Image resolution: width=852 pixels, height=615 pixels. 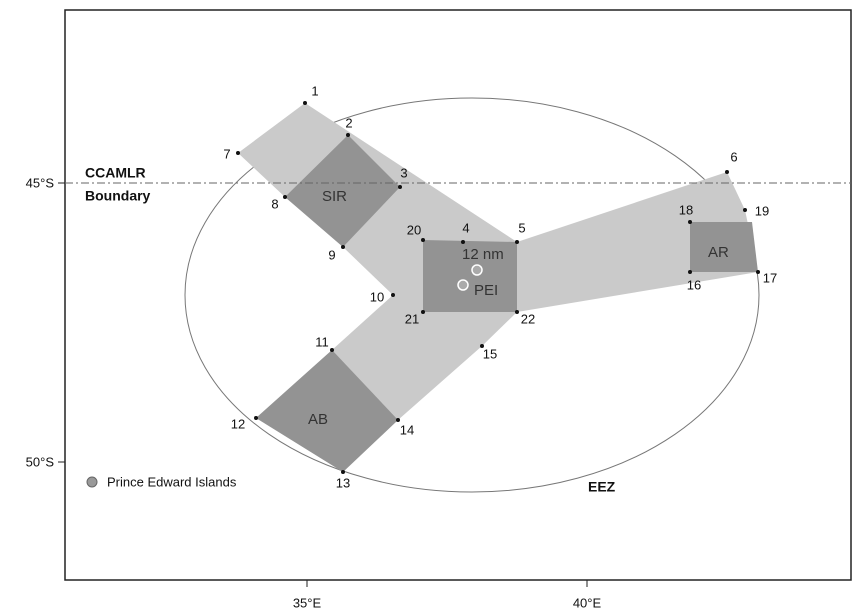 I want to click on point-label: 8, so click(x=274, y=203).